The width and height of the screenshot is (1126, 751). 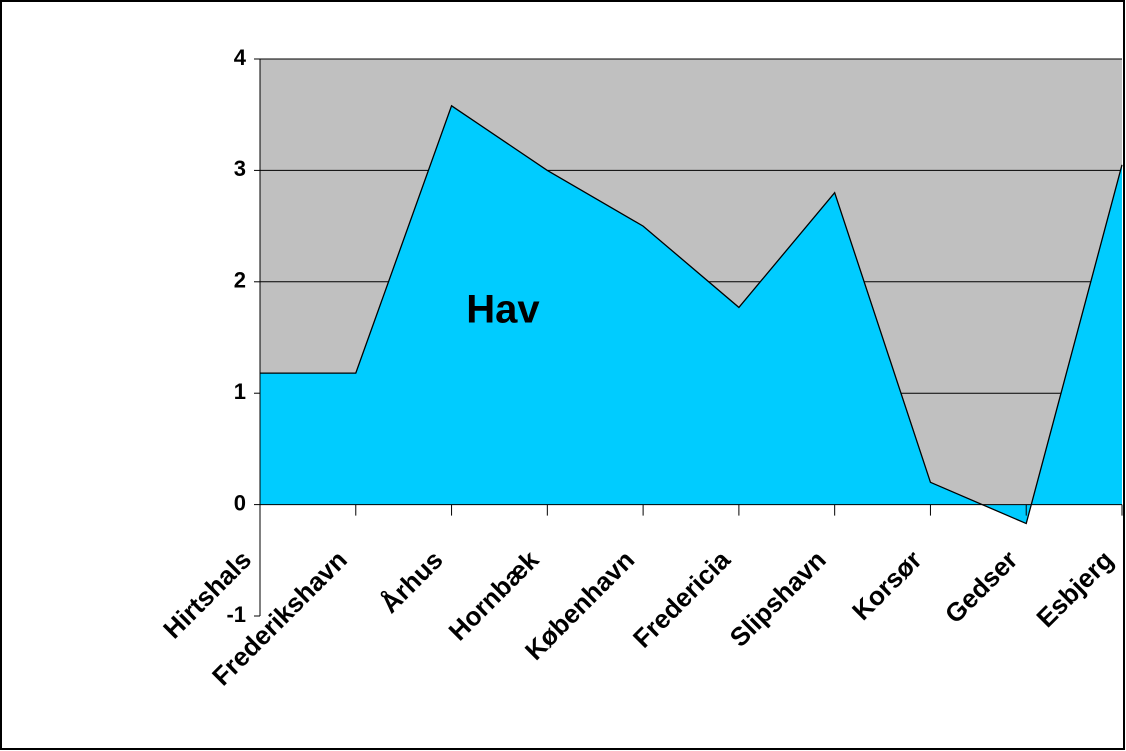 What do you see at coordinates (240, 168) in the screenshot?
I see `y-tick-label: 3` at bounding box center [240, 168].